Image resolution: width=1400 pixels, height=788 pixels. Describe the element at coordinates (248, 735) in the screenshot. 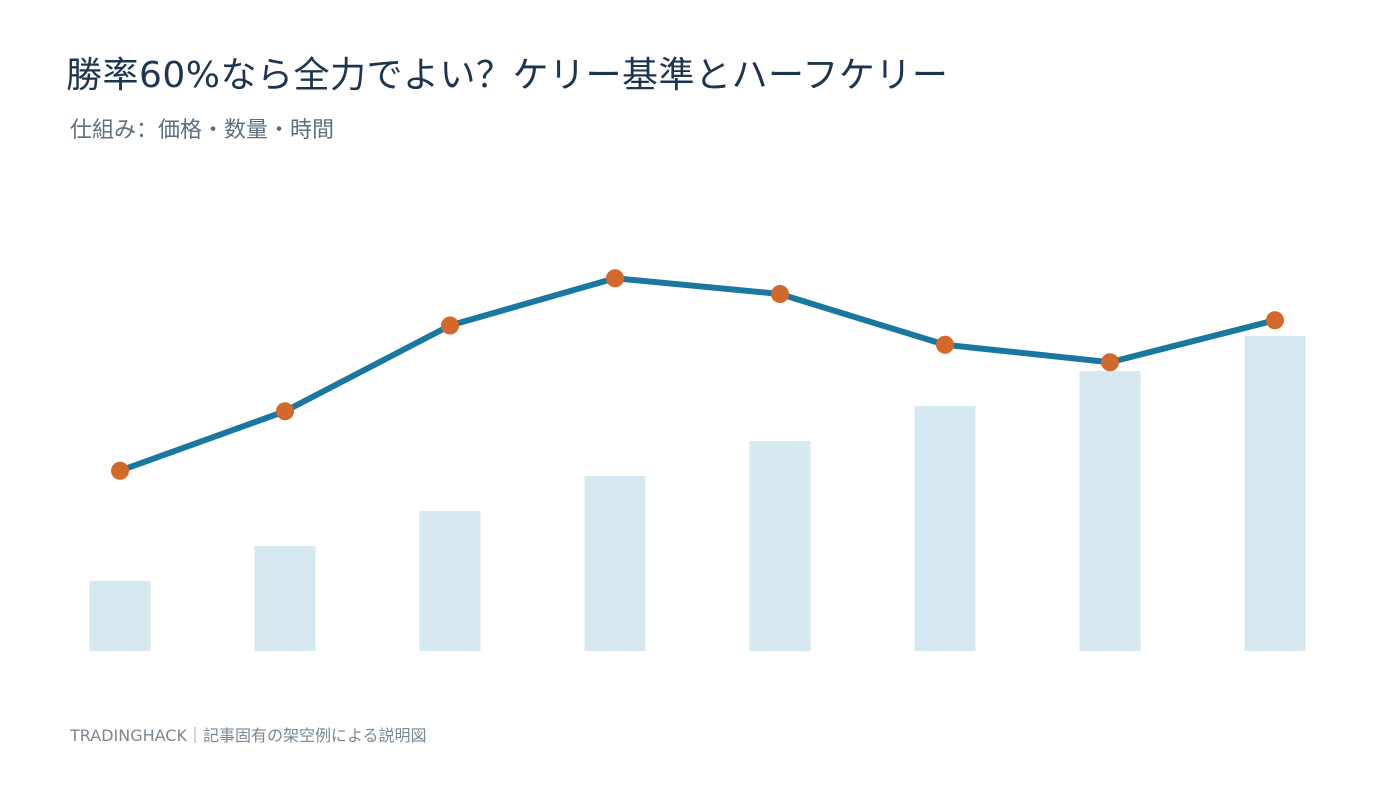

I see `footer-credit: TRADINGHACK｜記事固有の架空例による説明図` at that location.